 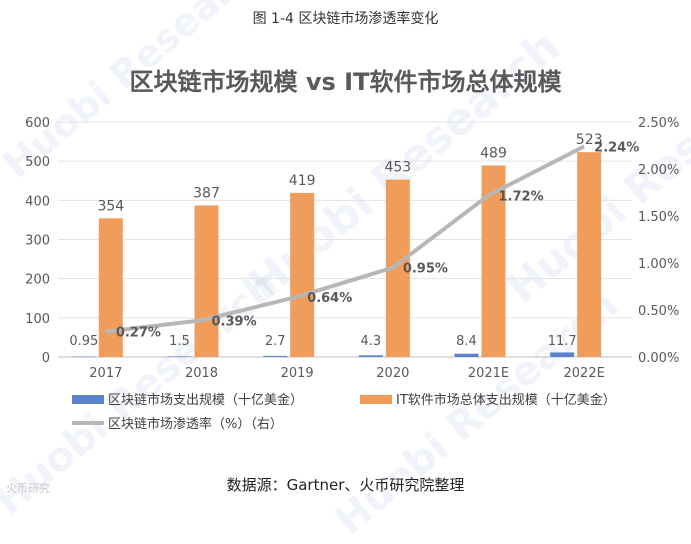 I want to click on x-tick-label: 2019, so click(x=297, y=373).